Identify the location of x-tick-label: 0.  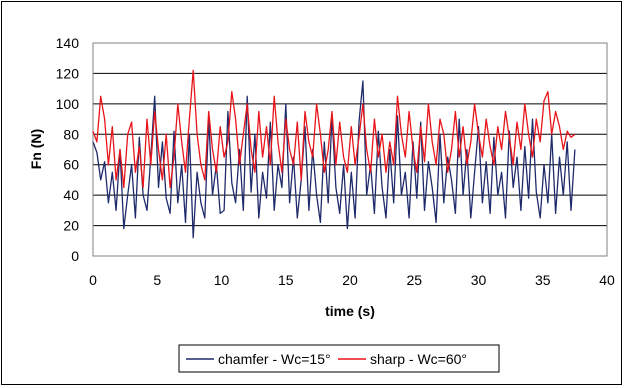
(93, 280).